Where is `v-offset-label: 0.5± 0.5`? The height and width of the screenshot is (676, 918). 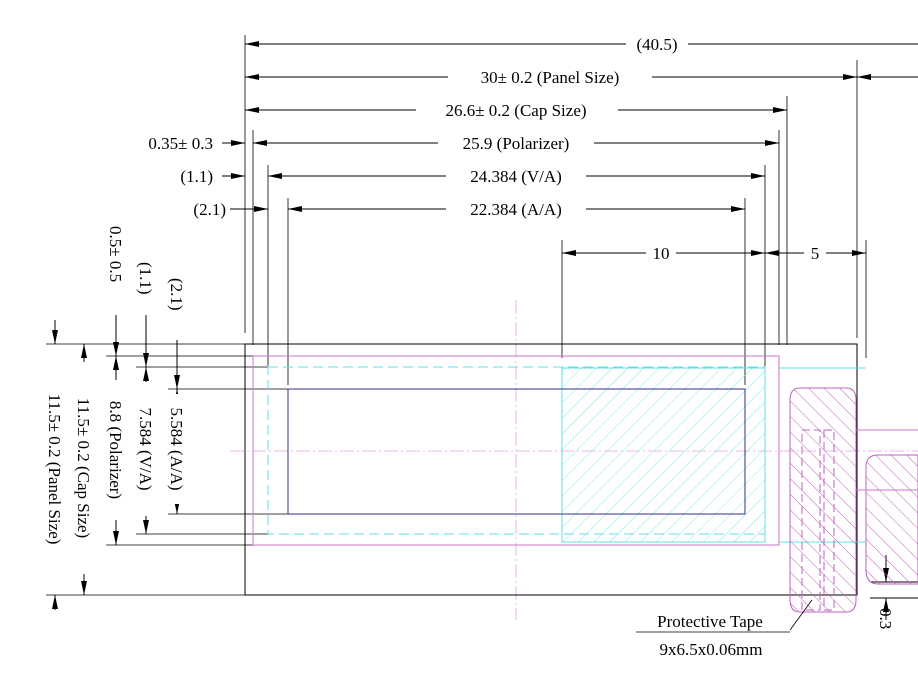
v-offset-label: 0.5± 0.5 is located at coordinates (115, 254).